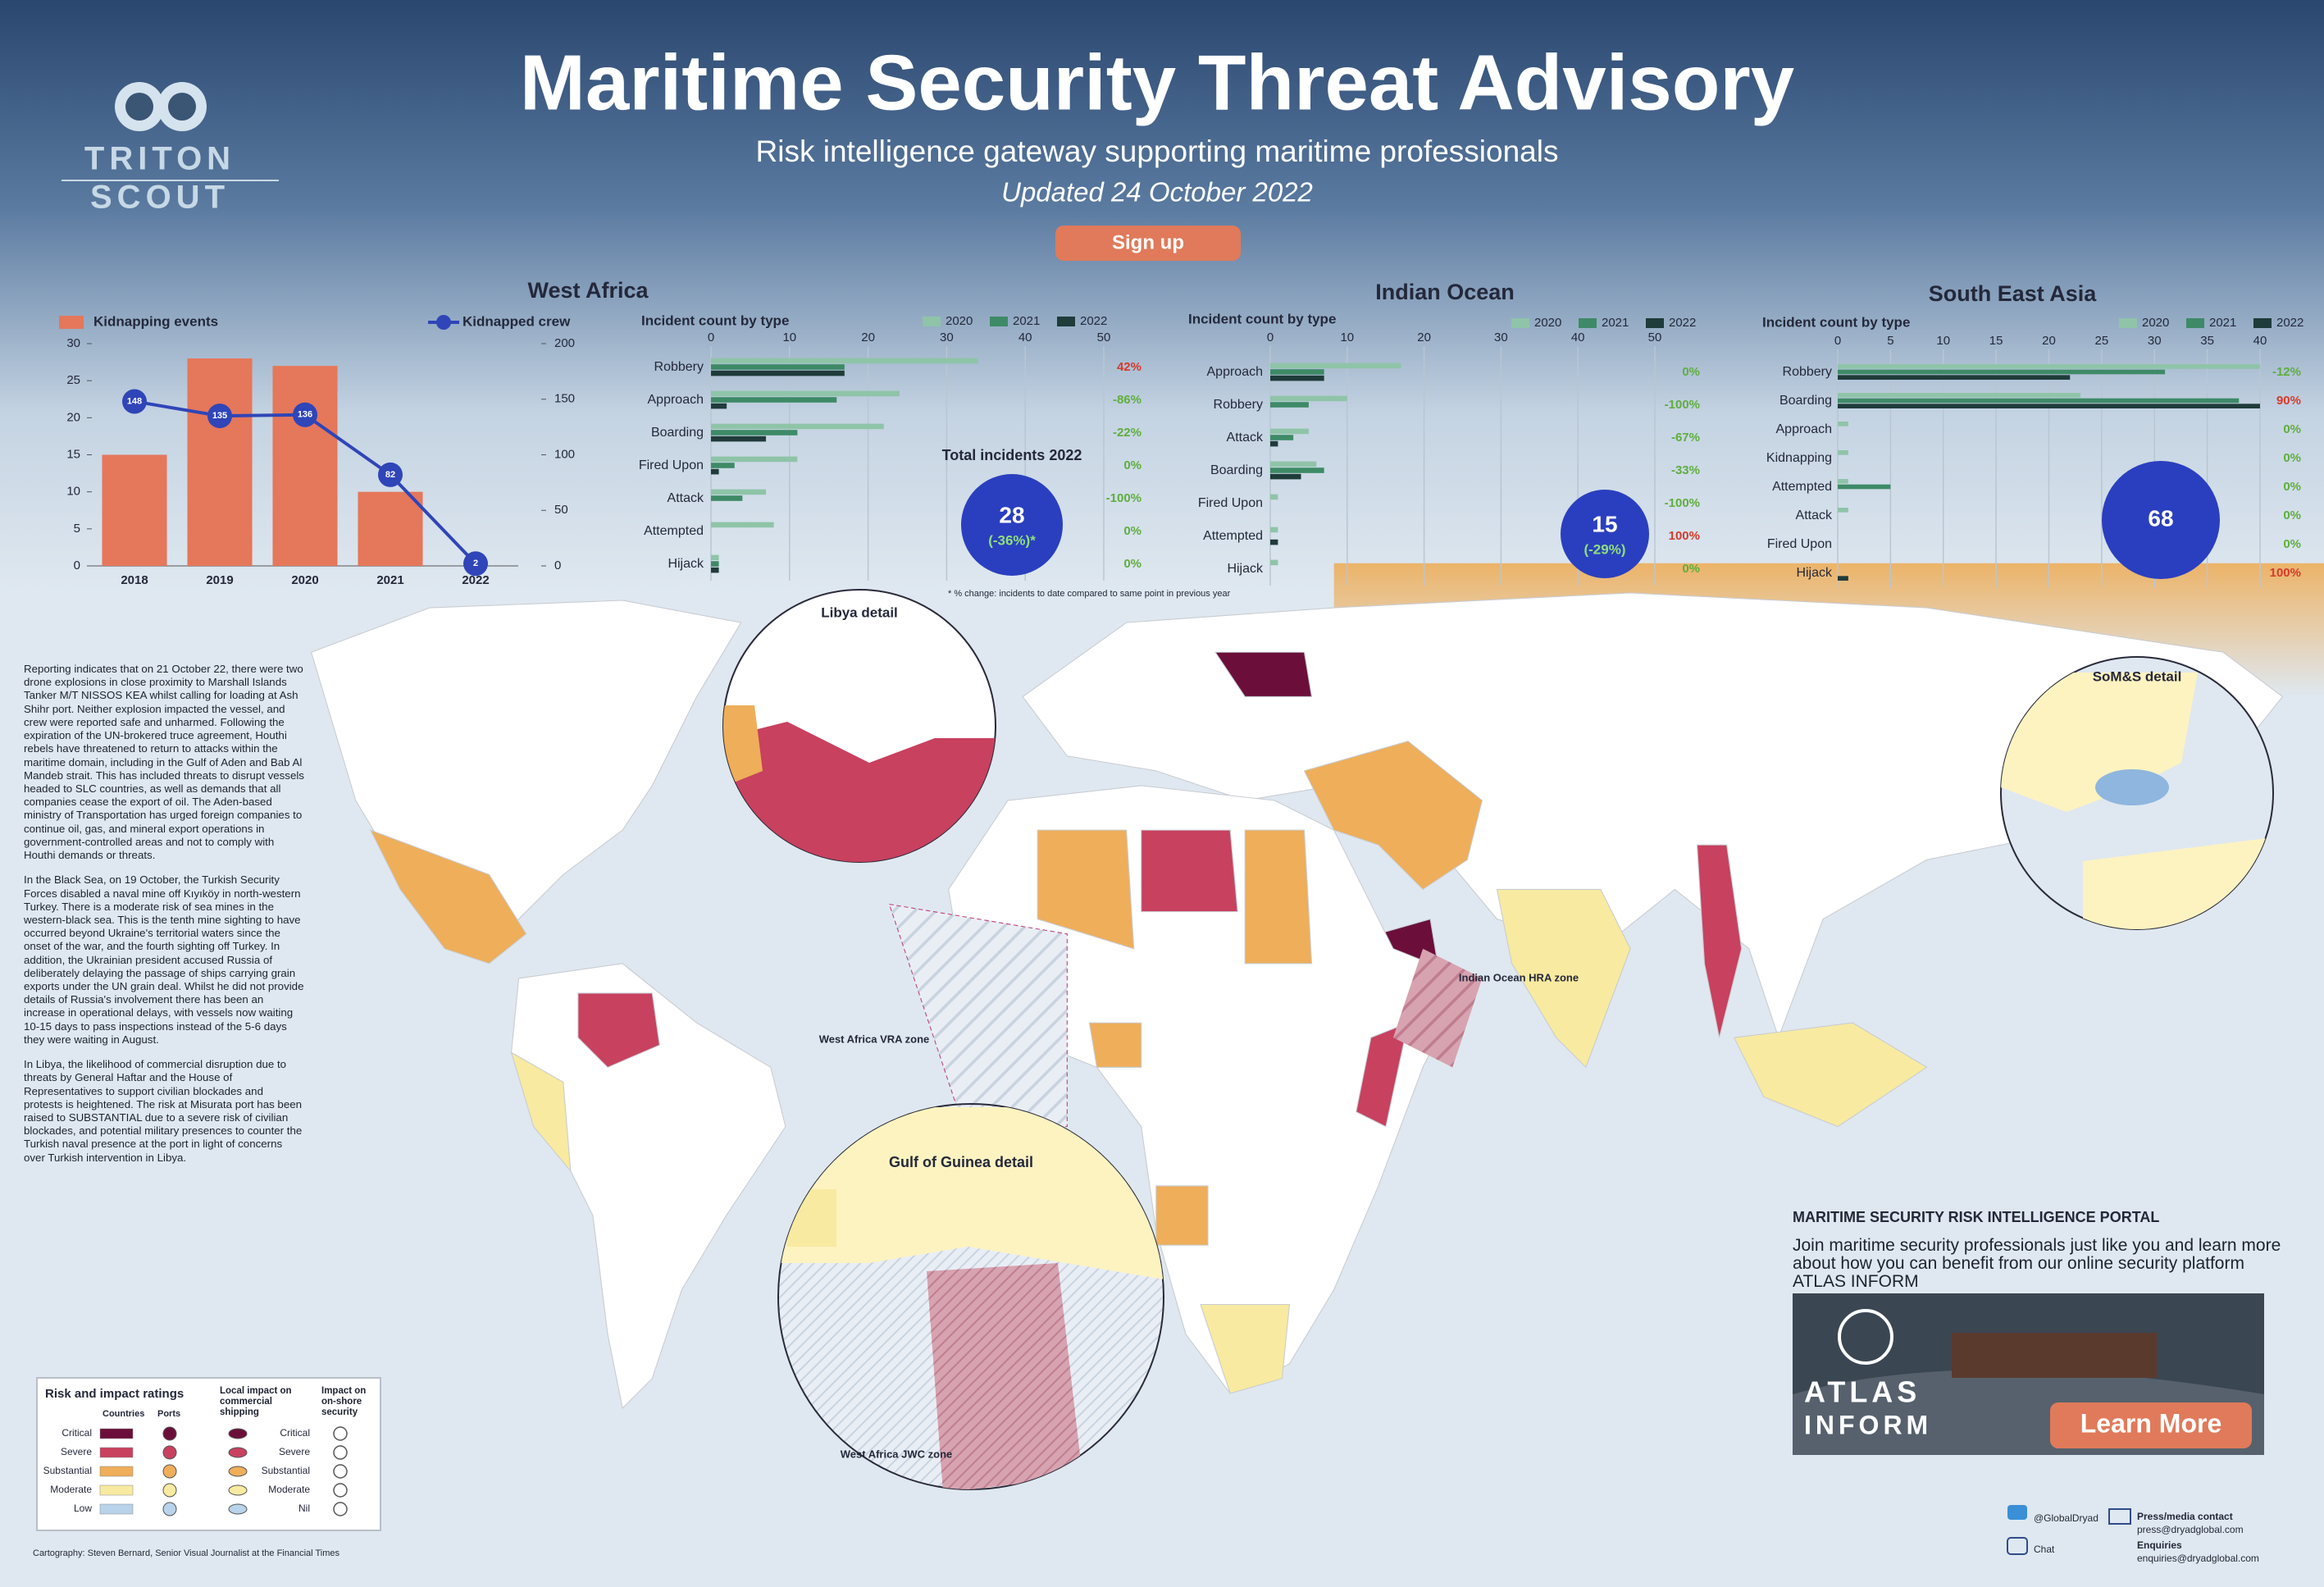  Describe the element at coordinates (671, 465) in the screenshot. I see `category-label: Fired Upon` at that location.